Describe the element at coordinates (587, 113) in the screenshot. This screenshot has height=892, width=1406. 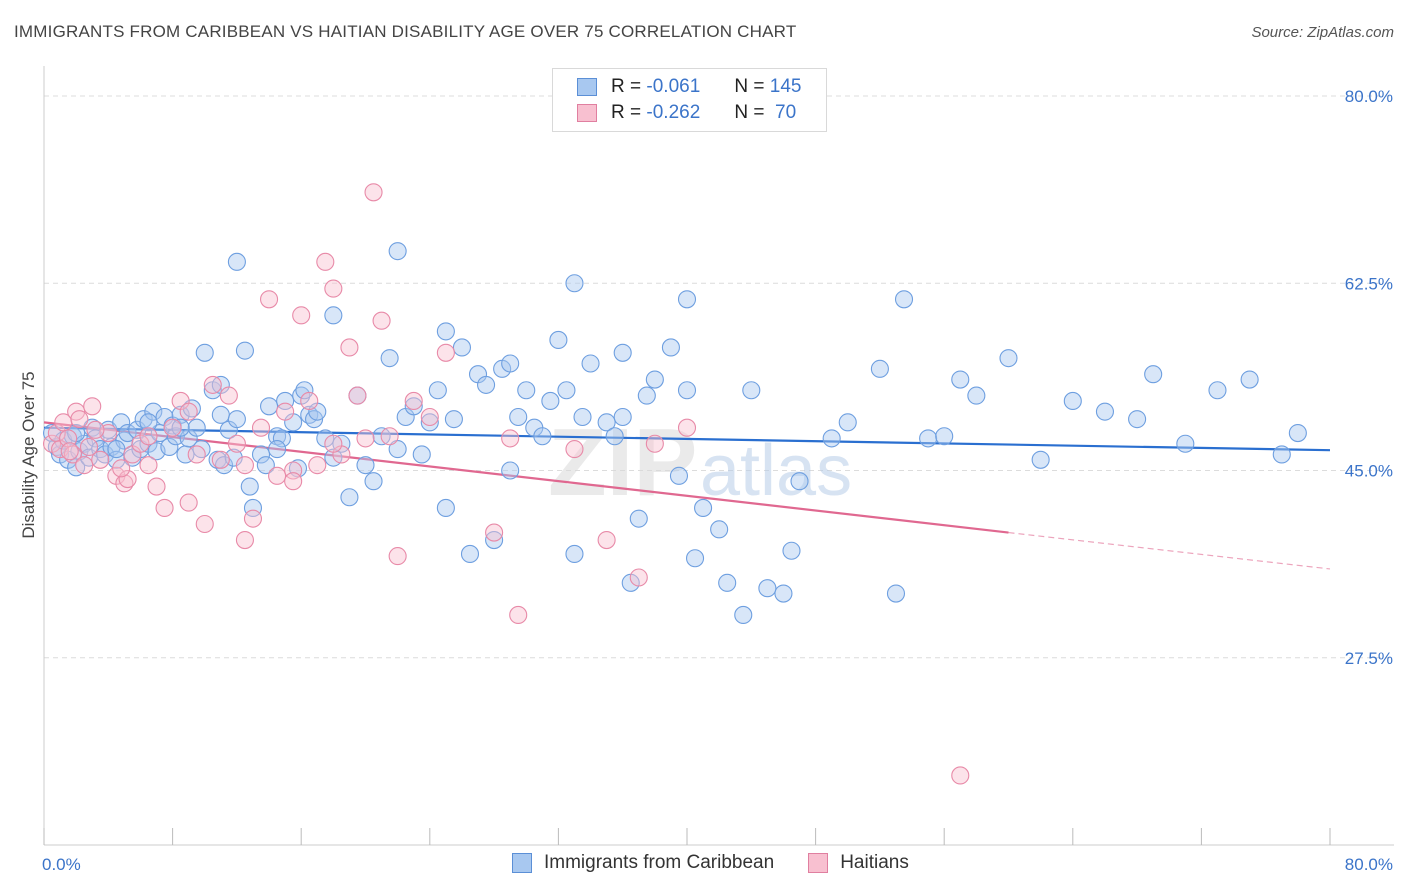
I see `legend-swatch-haitians` at that location.